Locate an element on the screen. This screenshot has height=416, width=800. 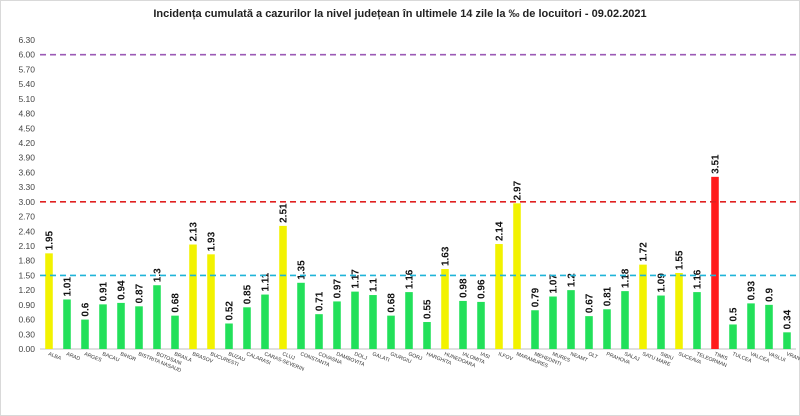
data-label: 1.72 is located at coordinates (644, 252).